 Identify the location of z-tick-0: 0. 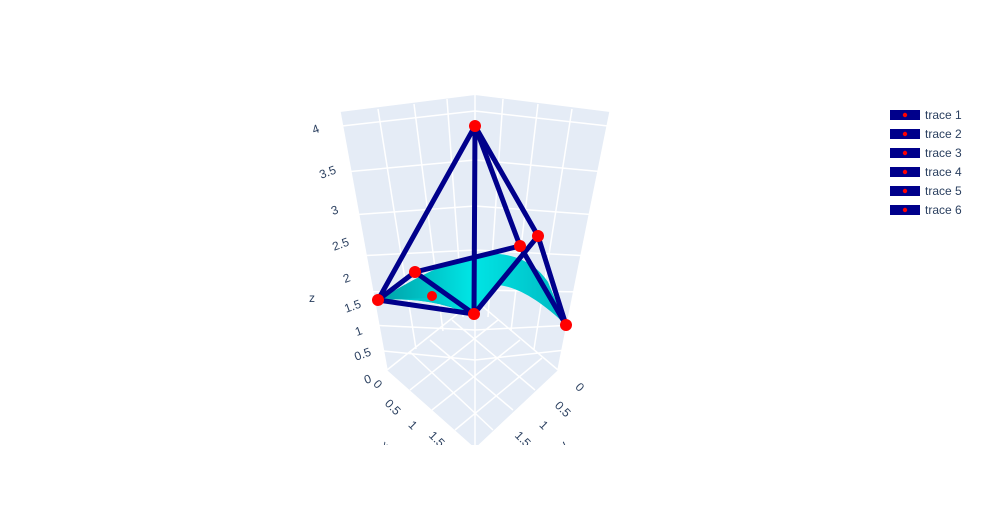
(367, 379).